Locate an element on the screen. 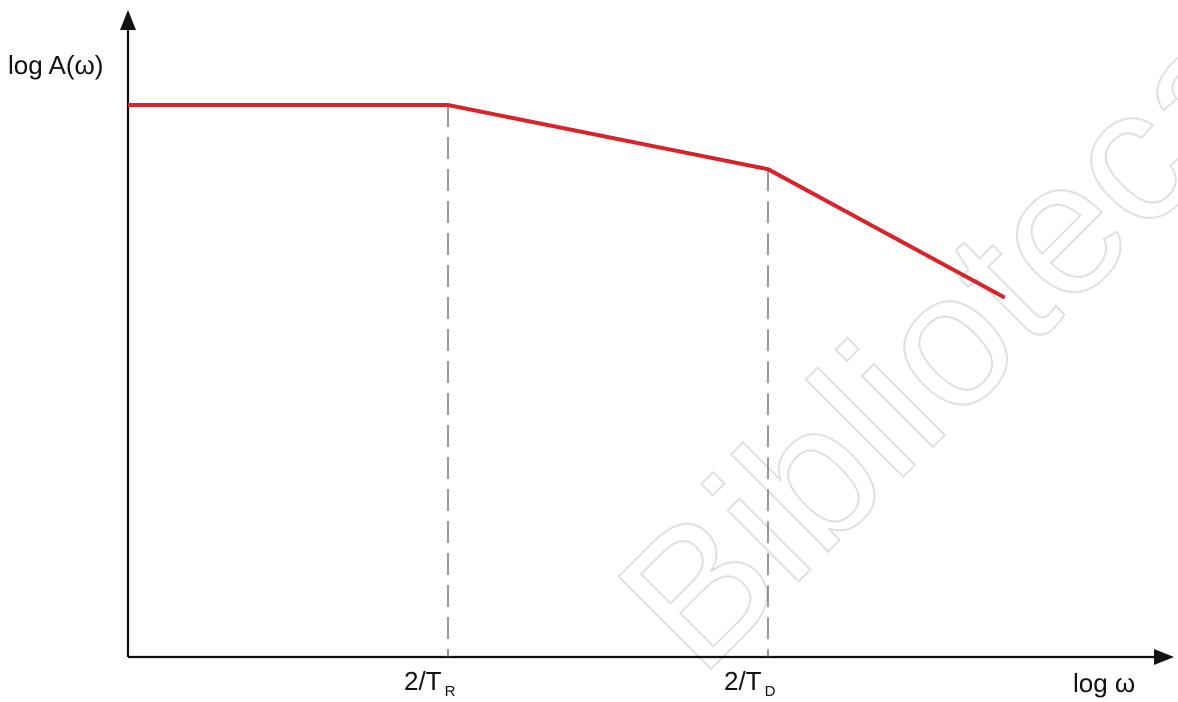 This screenshot has height=702, width=1178. x-tick-label-0: 2/T R is located at coordinates (430, 683).